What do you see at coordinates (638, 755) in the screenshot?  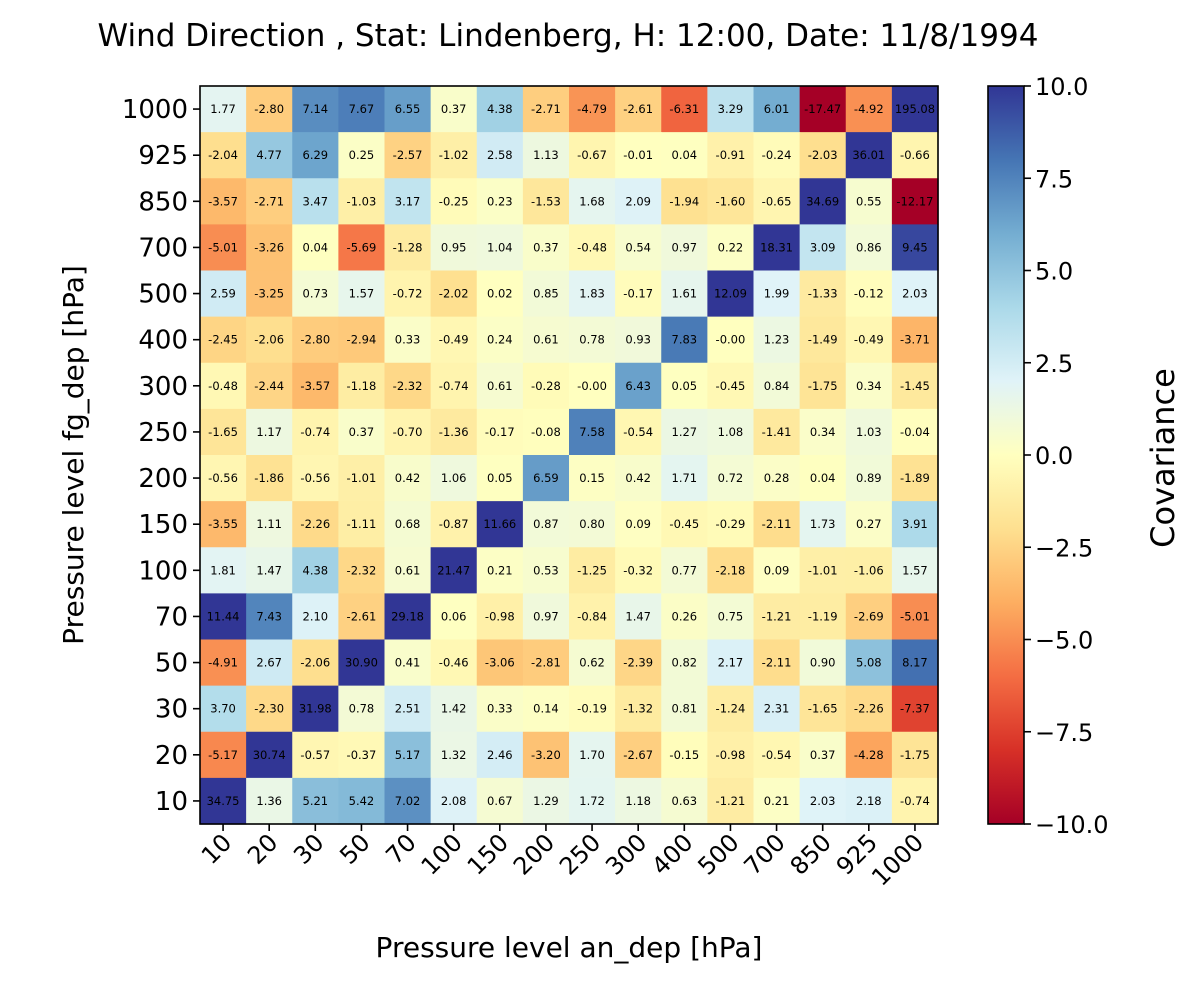 I see `cell-value-label: -2.67` at bounding box center [638, 755].